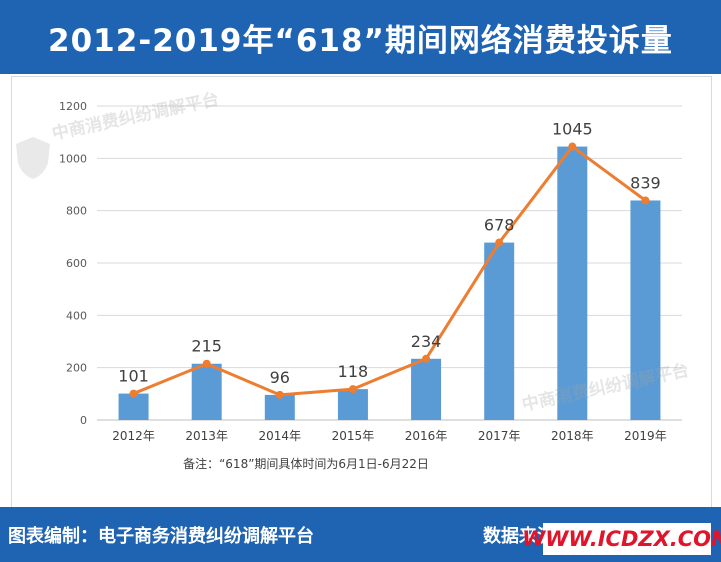 The height and width of the screenshot is (562, 721). What do you see at coordinates (161, 536) in the screenshot?
I see `footer-compiler: 图表编制：电子商务消费纠纷调解平台` at bounding box center [161, 536].